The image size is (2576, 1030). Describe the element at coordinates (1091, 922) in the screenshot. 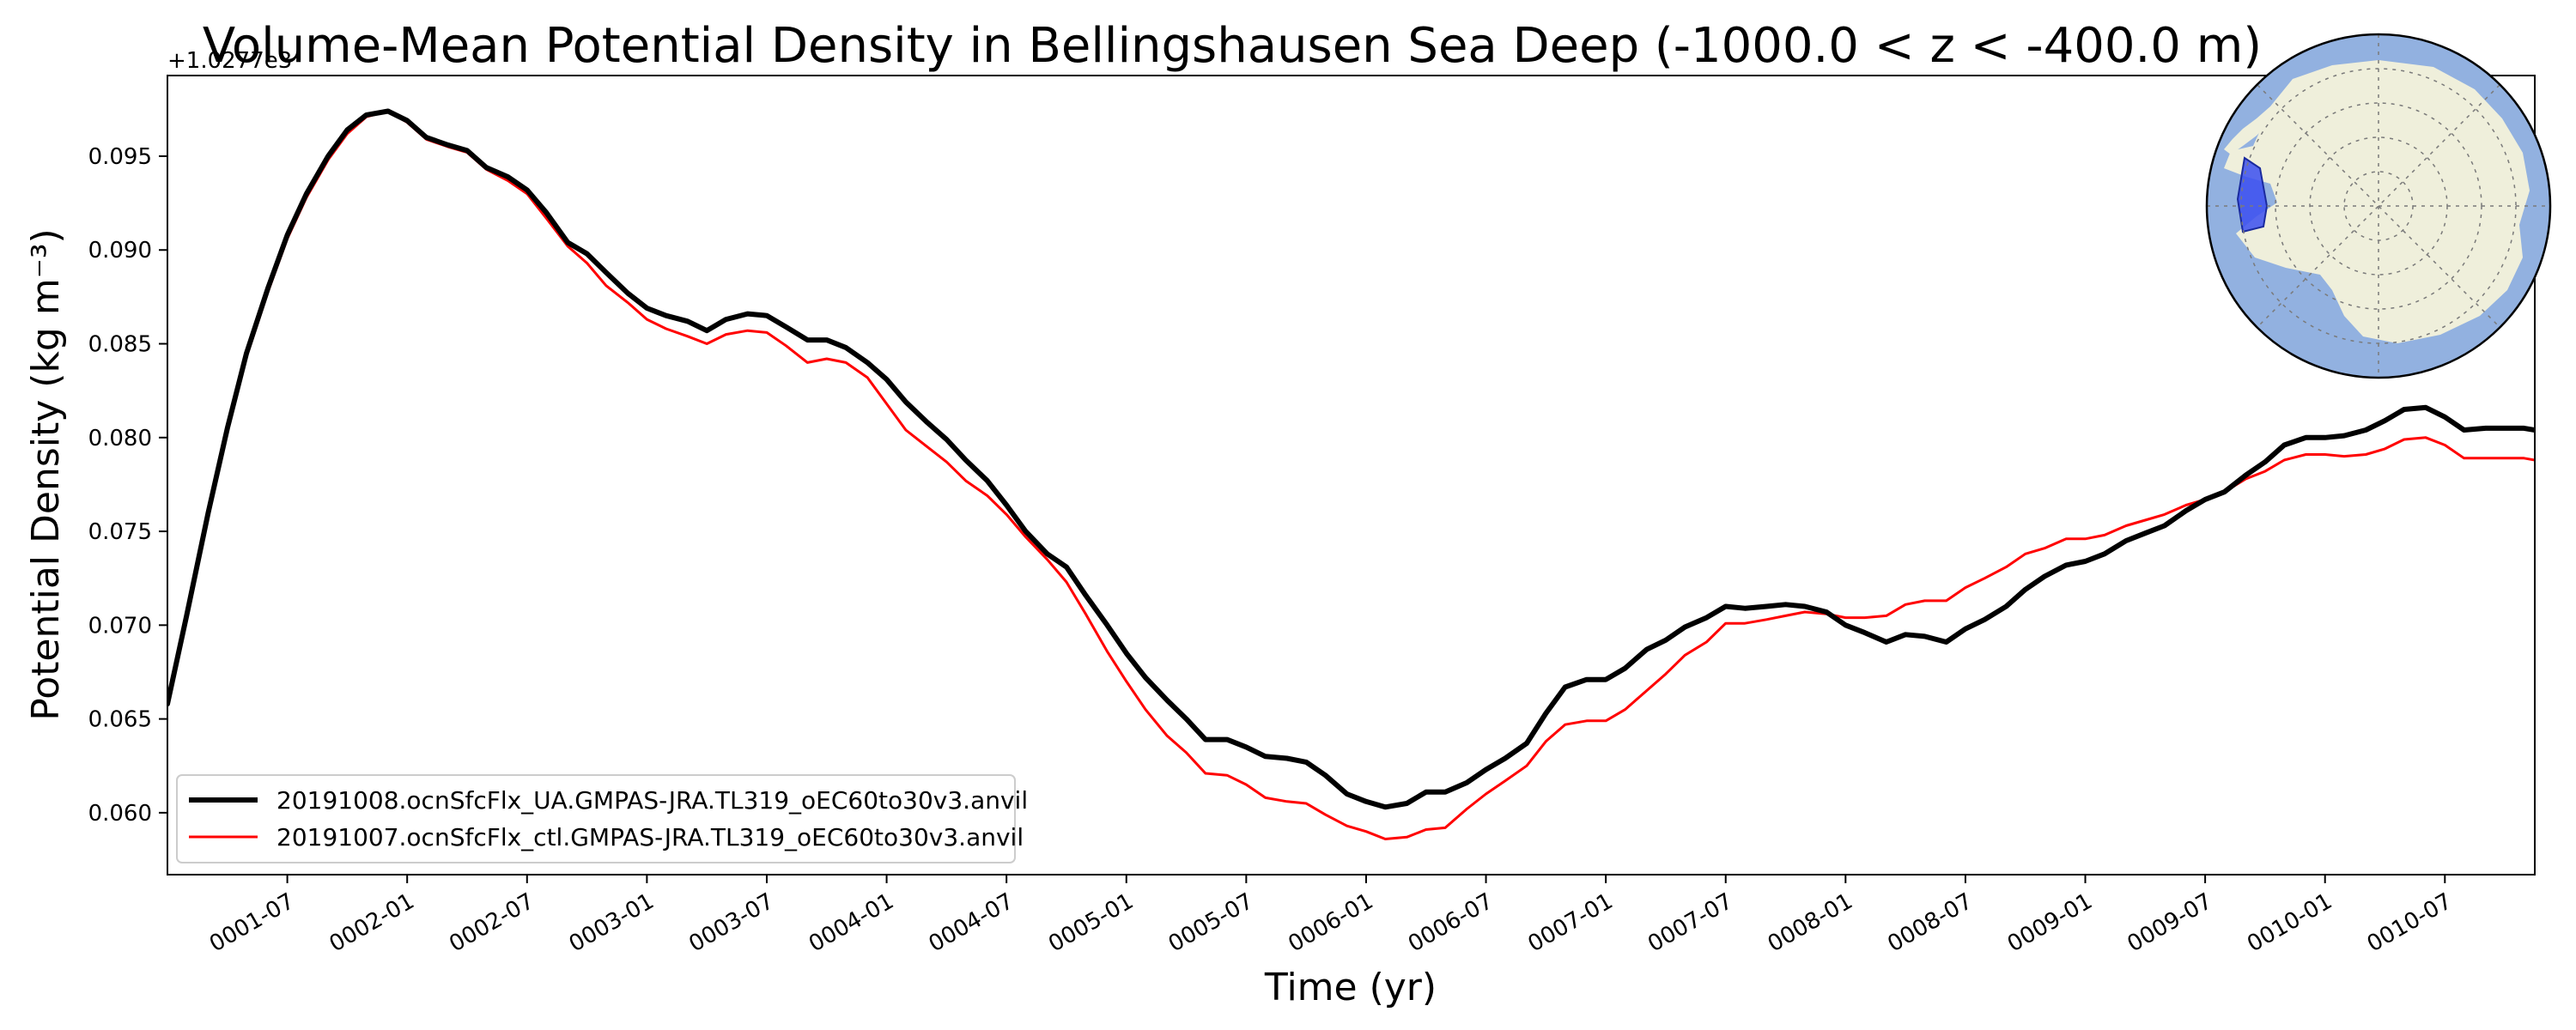

I see `x-tick-label: 0005-01` at that location.